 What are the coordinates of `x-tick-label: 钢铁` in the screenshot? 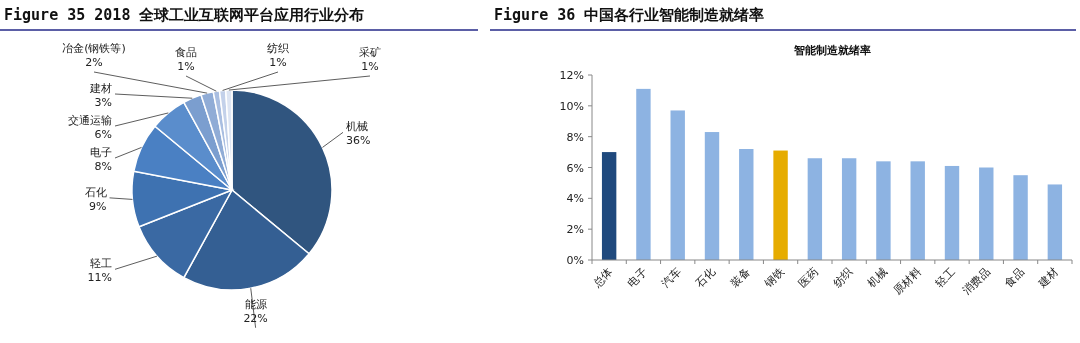 It's located at (774, 277).